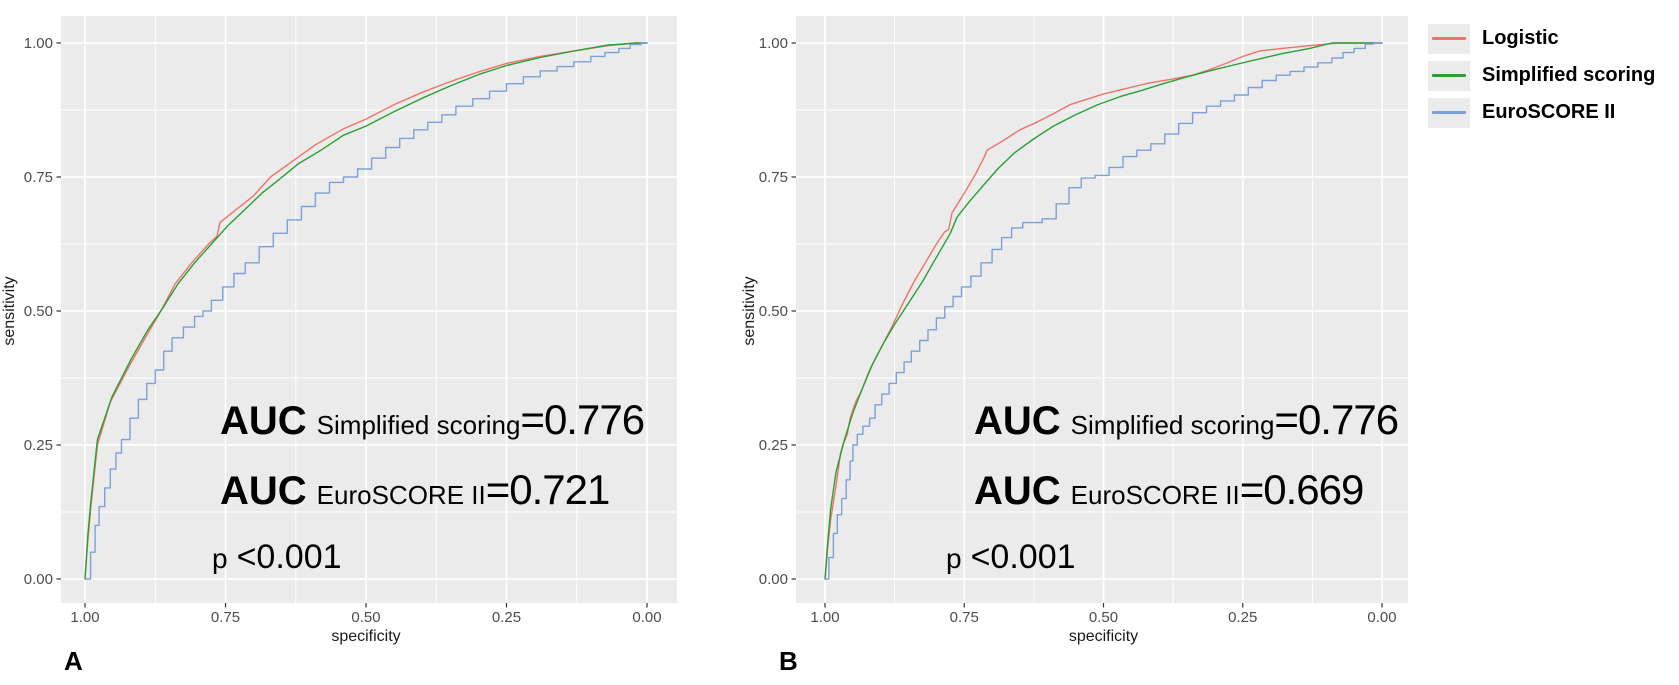  Describe the element at coordinates (1549, 112) in the screenshot. I see `legend-label: EuroSCORE II` at that location.